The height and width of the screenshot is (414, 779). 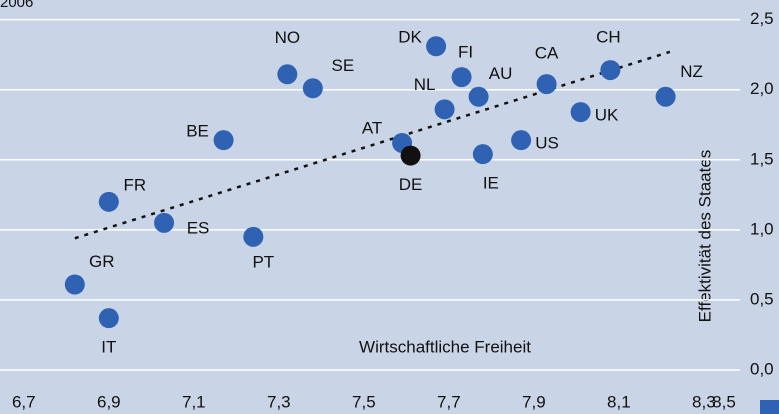 What do you see at coordinates (425, 84) in the screenshot?
I see `point-label: NL` at bounding box center [425, 84].